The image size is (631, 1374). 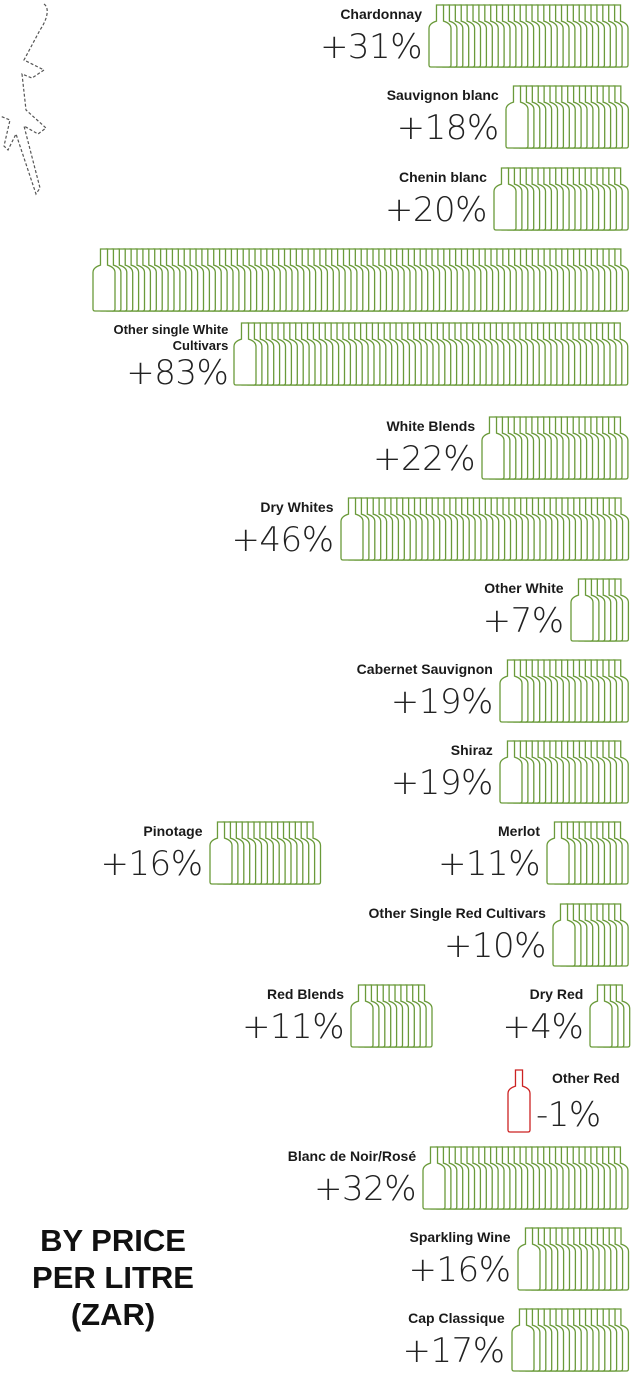 I want to click on category-label: Sauvignon blanc, so click(x=442, y=95).